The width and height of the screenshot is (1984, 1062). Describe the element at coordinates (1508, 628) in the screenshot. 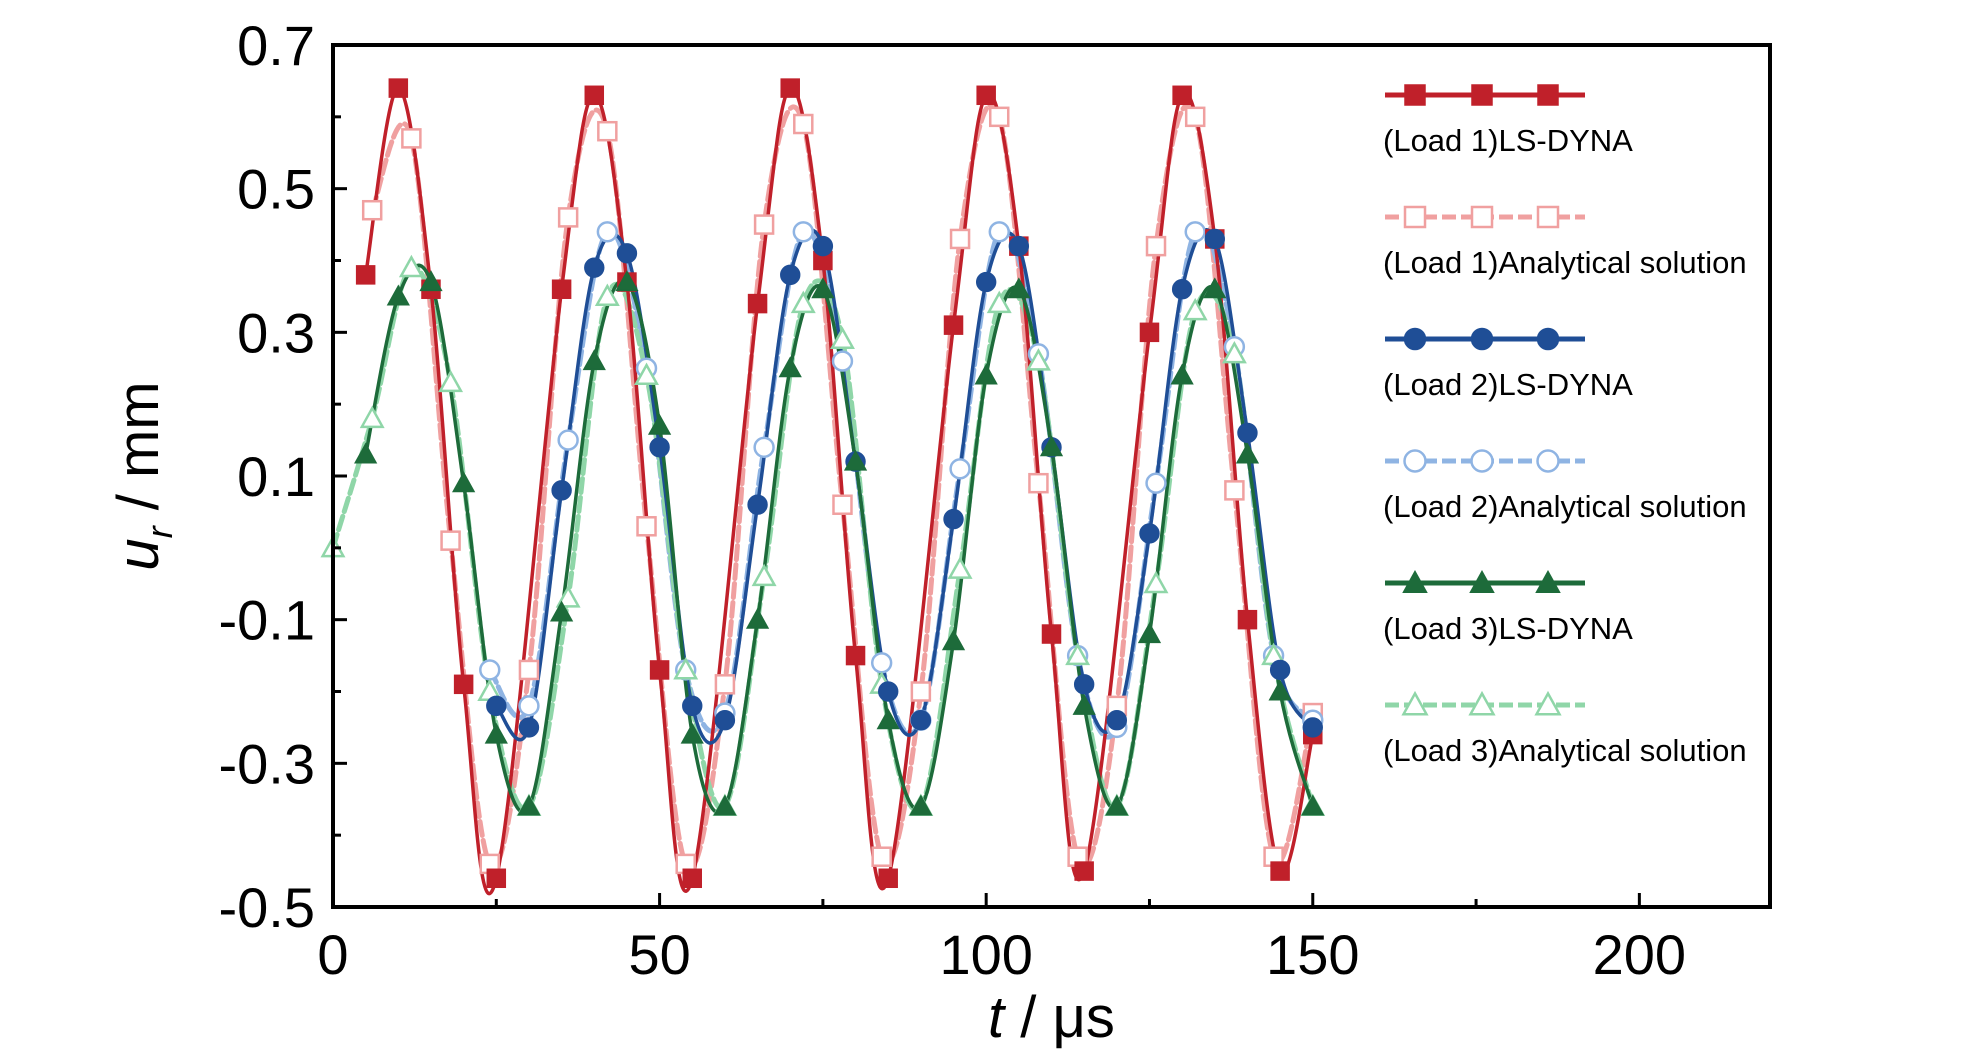

I see `legend-label: (Load 3)LS-DYNA` at that location.